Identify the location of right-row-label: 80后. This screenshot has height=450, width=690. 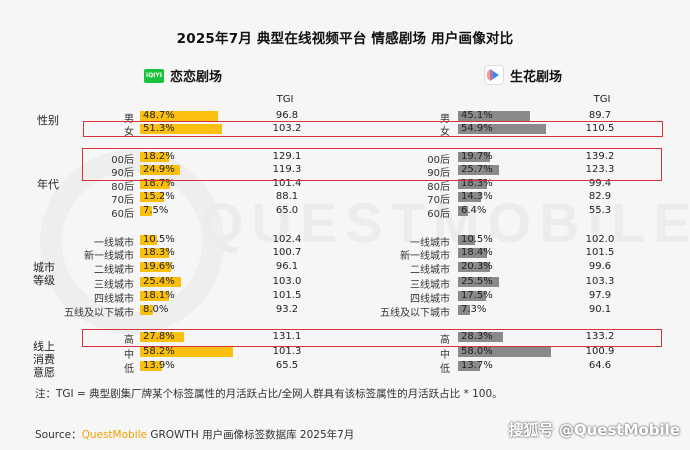
(438, 187).